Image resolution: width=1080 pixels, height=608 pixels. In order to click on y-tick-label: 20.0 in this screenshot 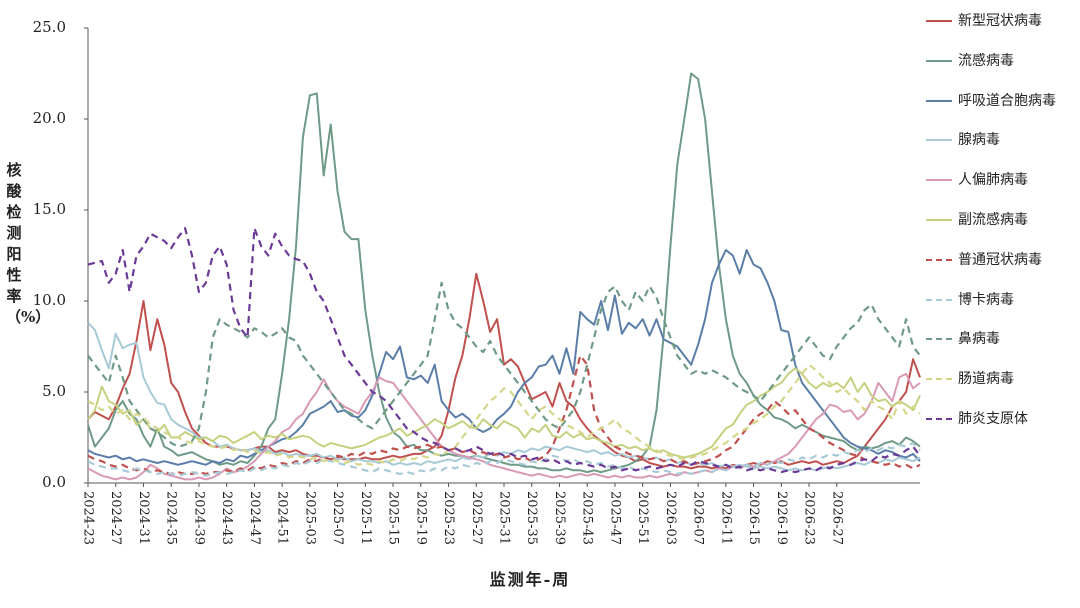, I will do `click(49, 118)`.